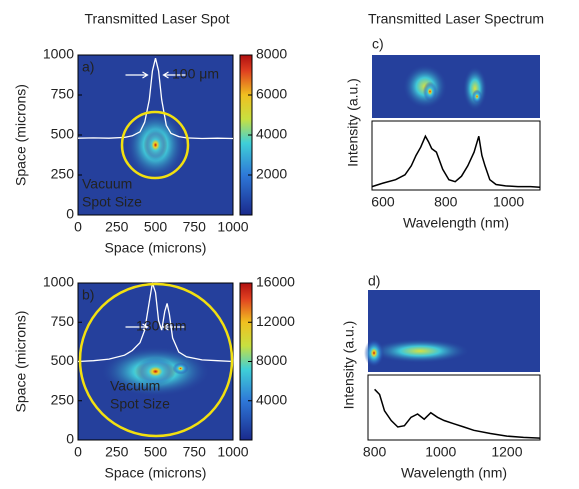 This screenshot has width=579, height=489. What do you see at coordinates (275, 282) in the screenshot?
I see `colorbar-tick-label: 16000` at bounding box center [275, 282].